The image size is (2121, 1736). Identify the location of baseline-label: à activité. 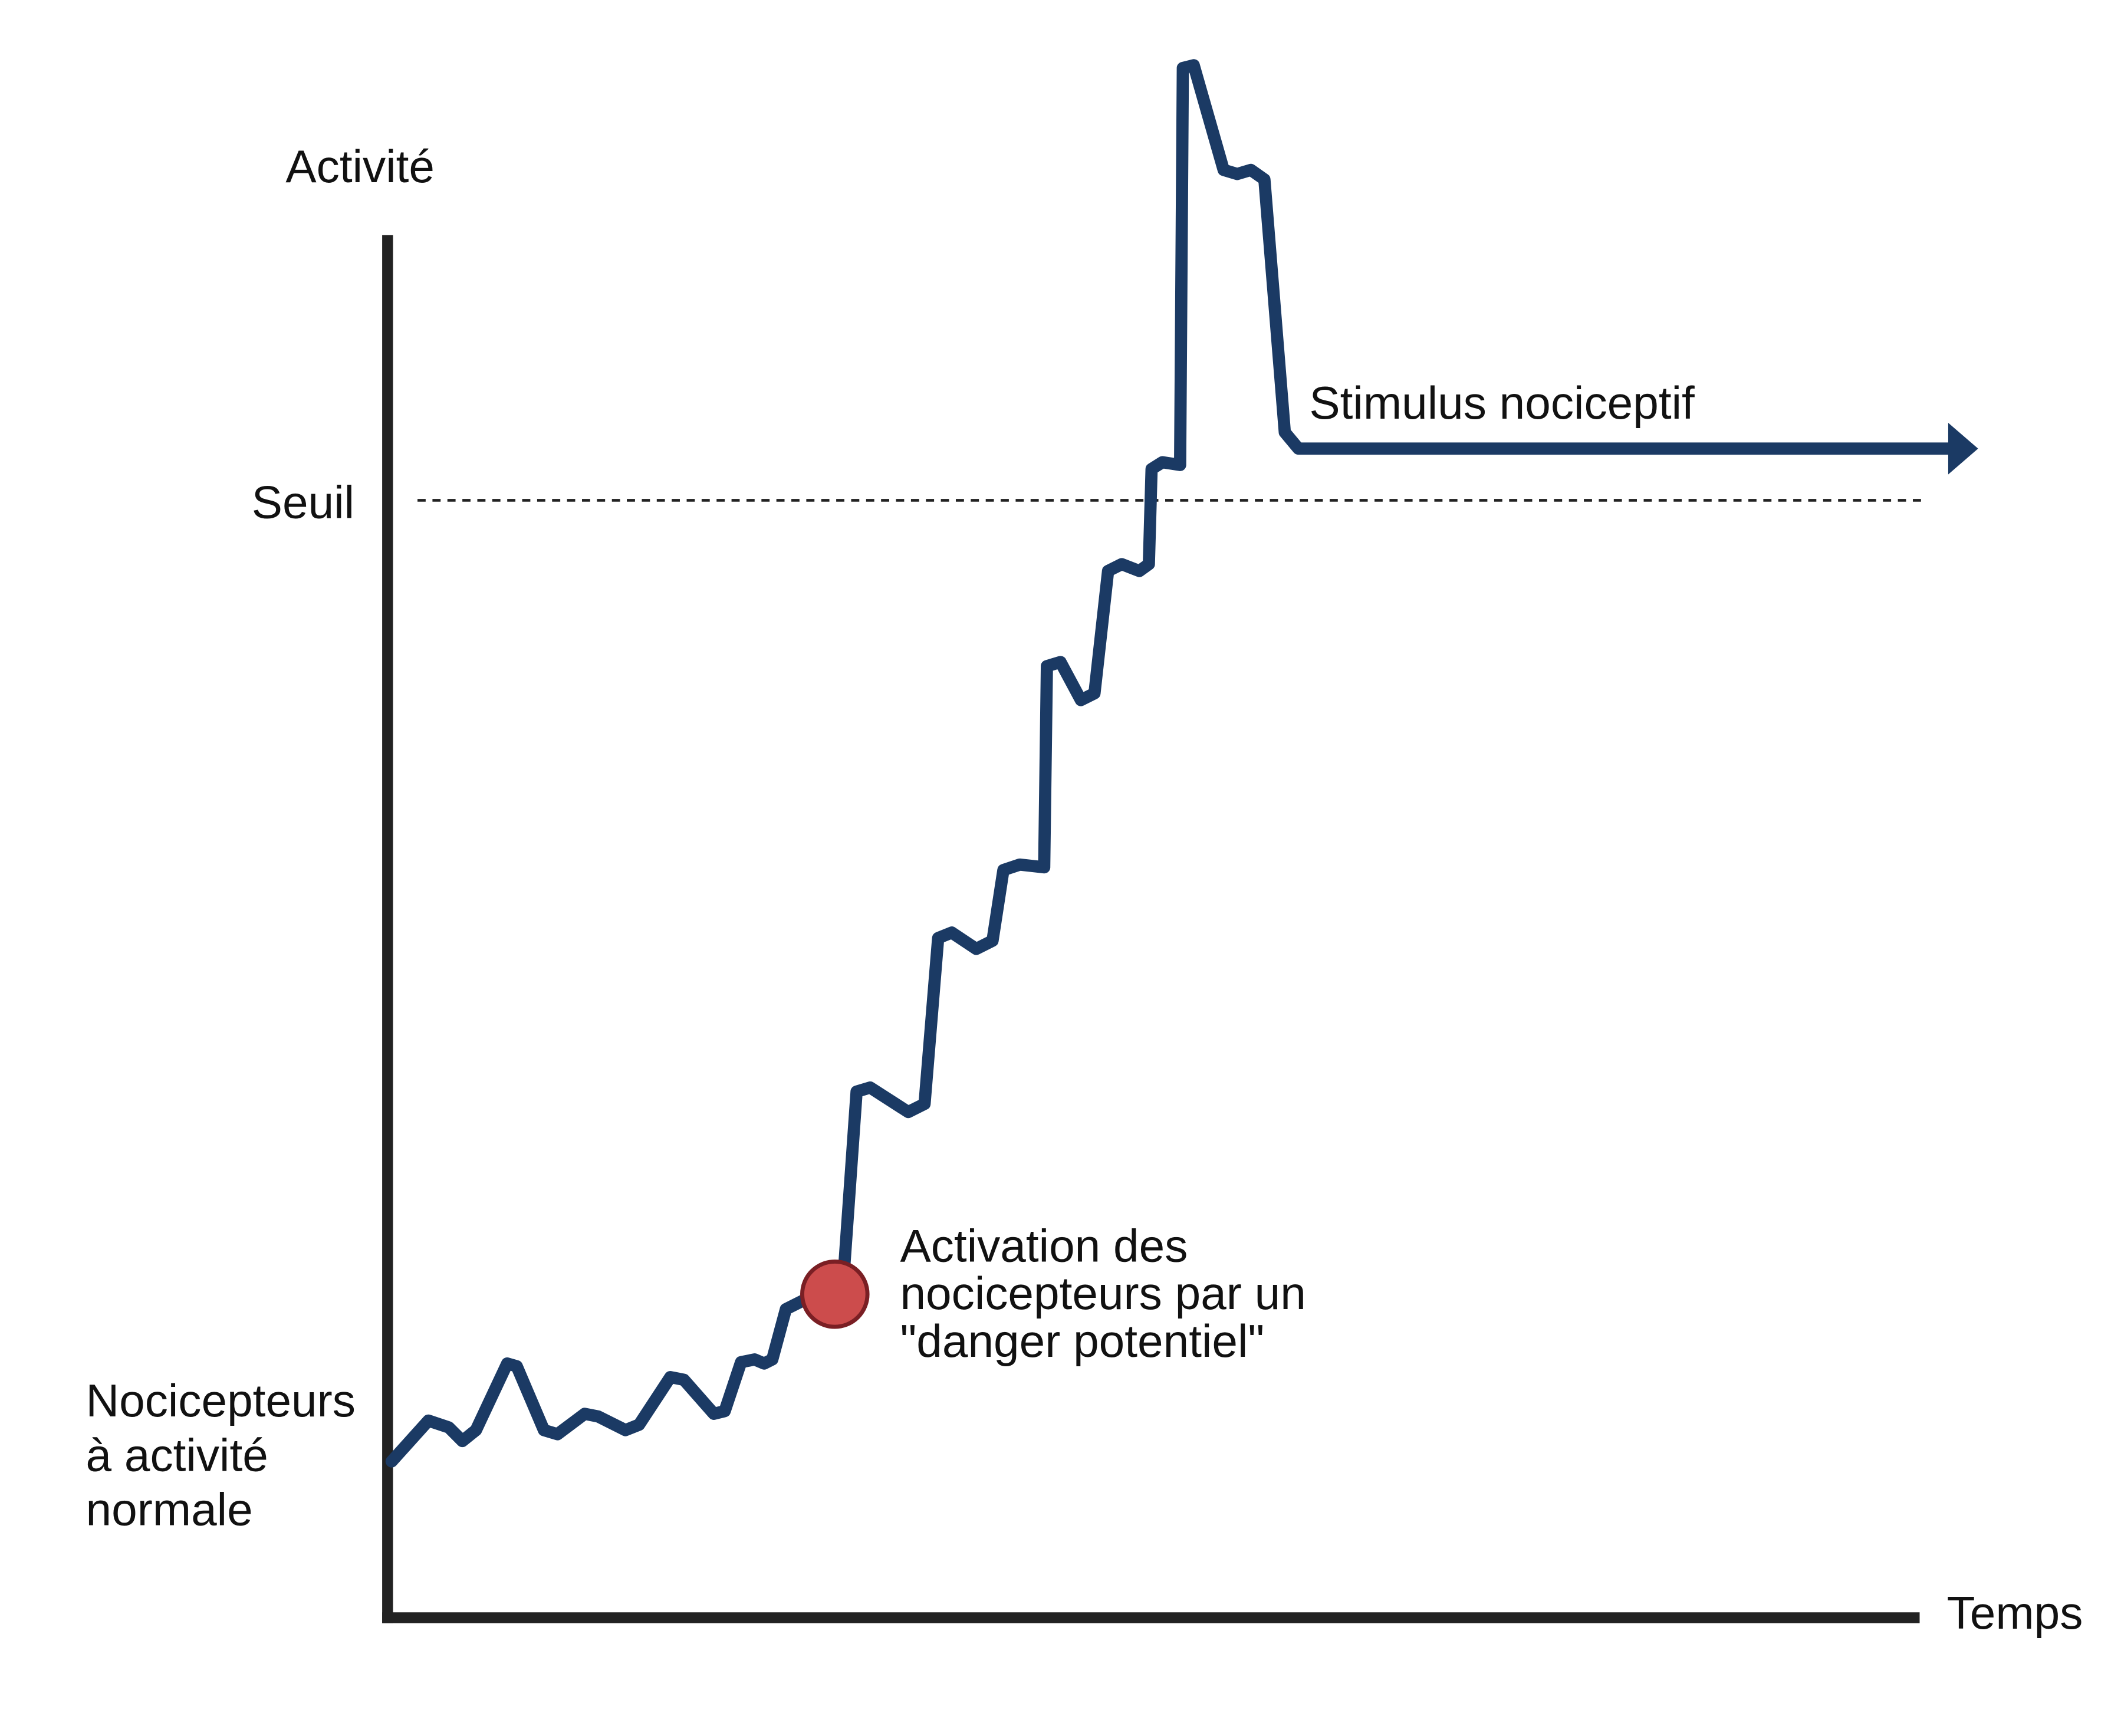
(177, 1455).